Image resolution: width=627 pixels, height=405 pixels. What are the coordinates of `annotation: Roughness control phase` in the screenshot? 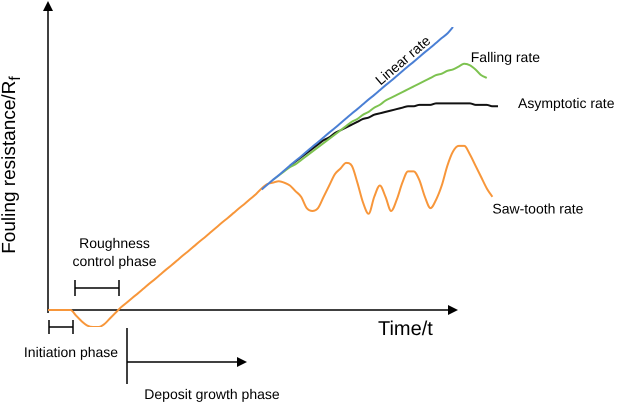 It's located at (114, 252).